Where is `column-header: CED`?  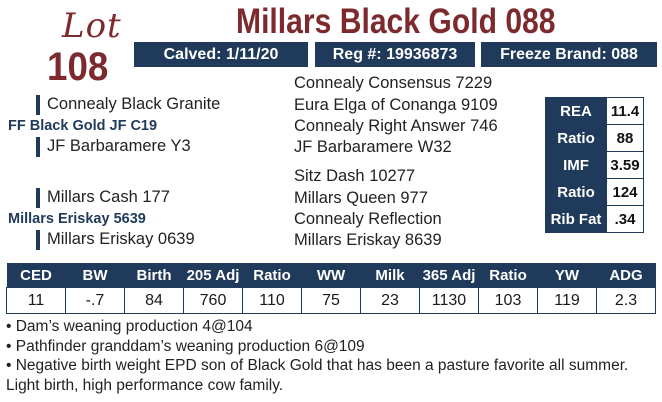 column-header: CED is located at coordinates (36, 275).